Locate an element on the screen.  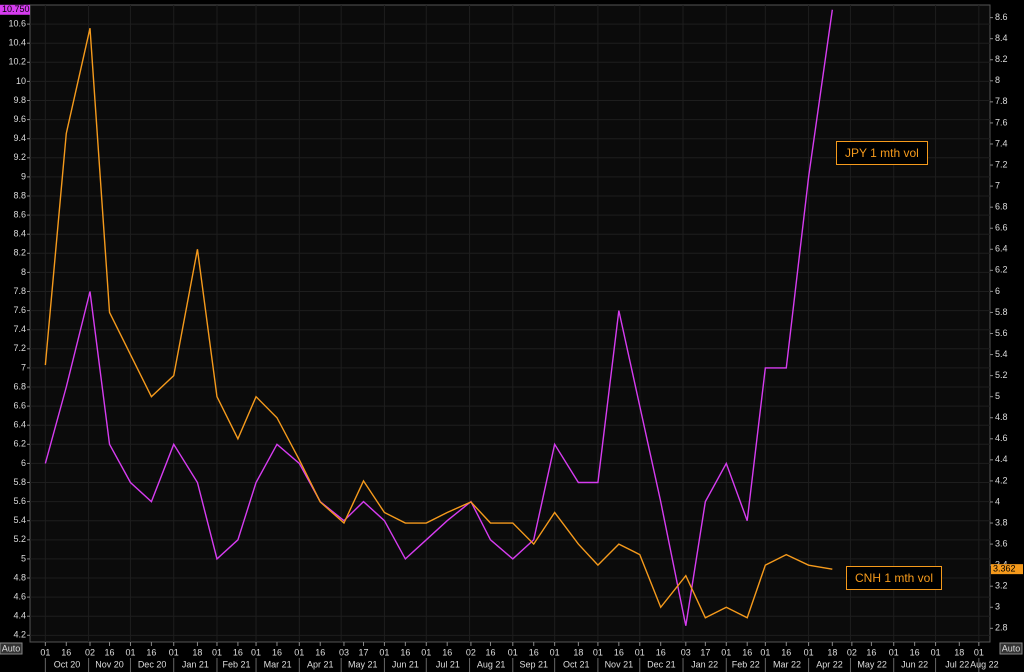
month-label: Dec 21 is located at coordinates (661, 664).